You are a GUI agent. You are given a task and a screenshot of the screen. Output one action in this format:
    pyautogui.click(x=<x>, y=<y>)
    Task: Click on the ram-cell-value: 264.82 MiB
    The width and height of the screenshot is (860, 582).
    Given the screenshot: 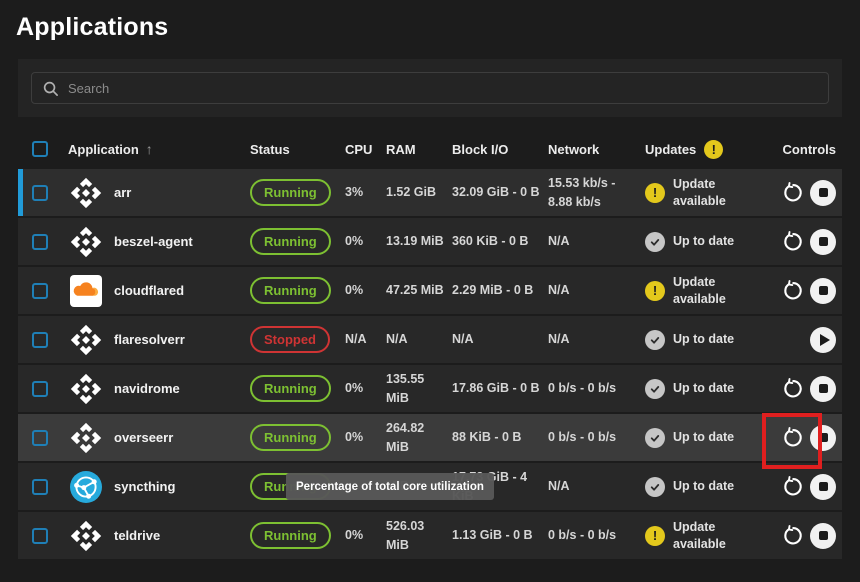 What is the action you would take?
    pyautogui.click(x=405, y=437)
    